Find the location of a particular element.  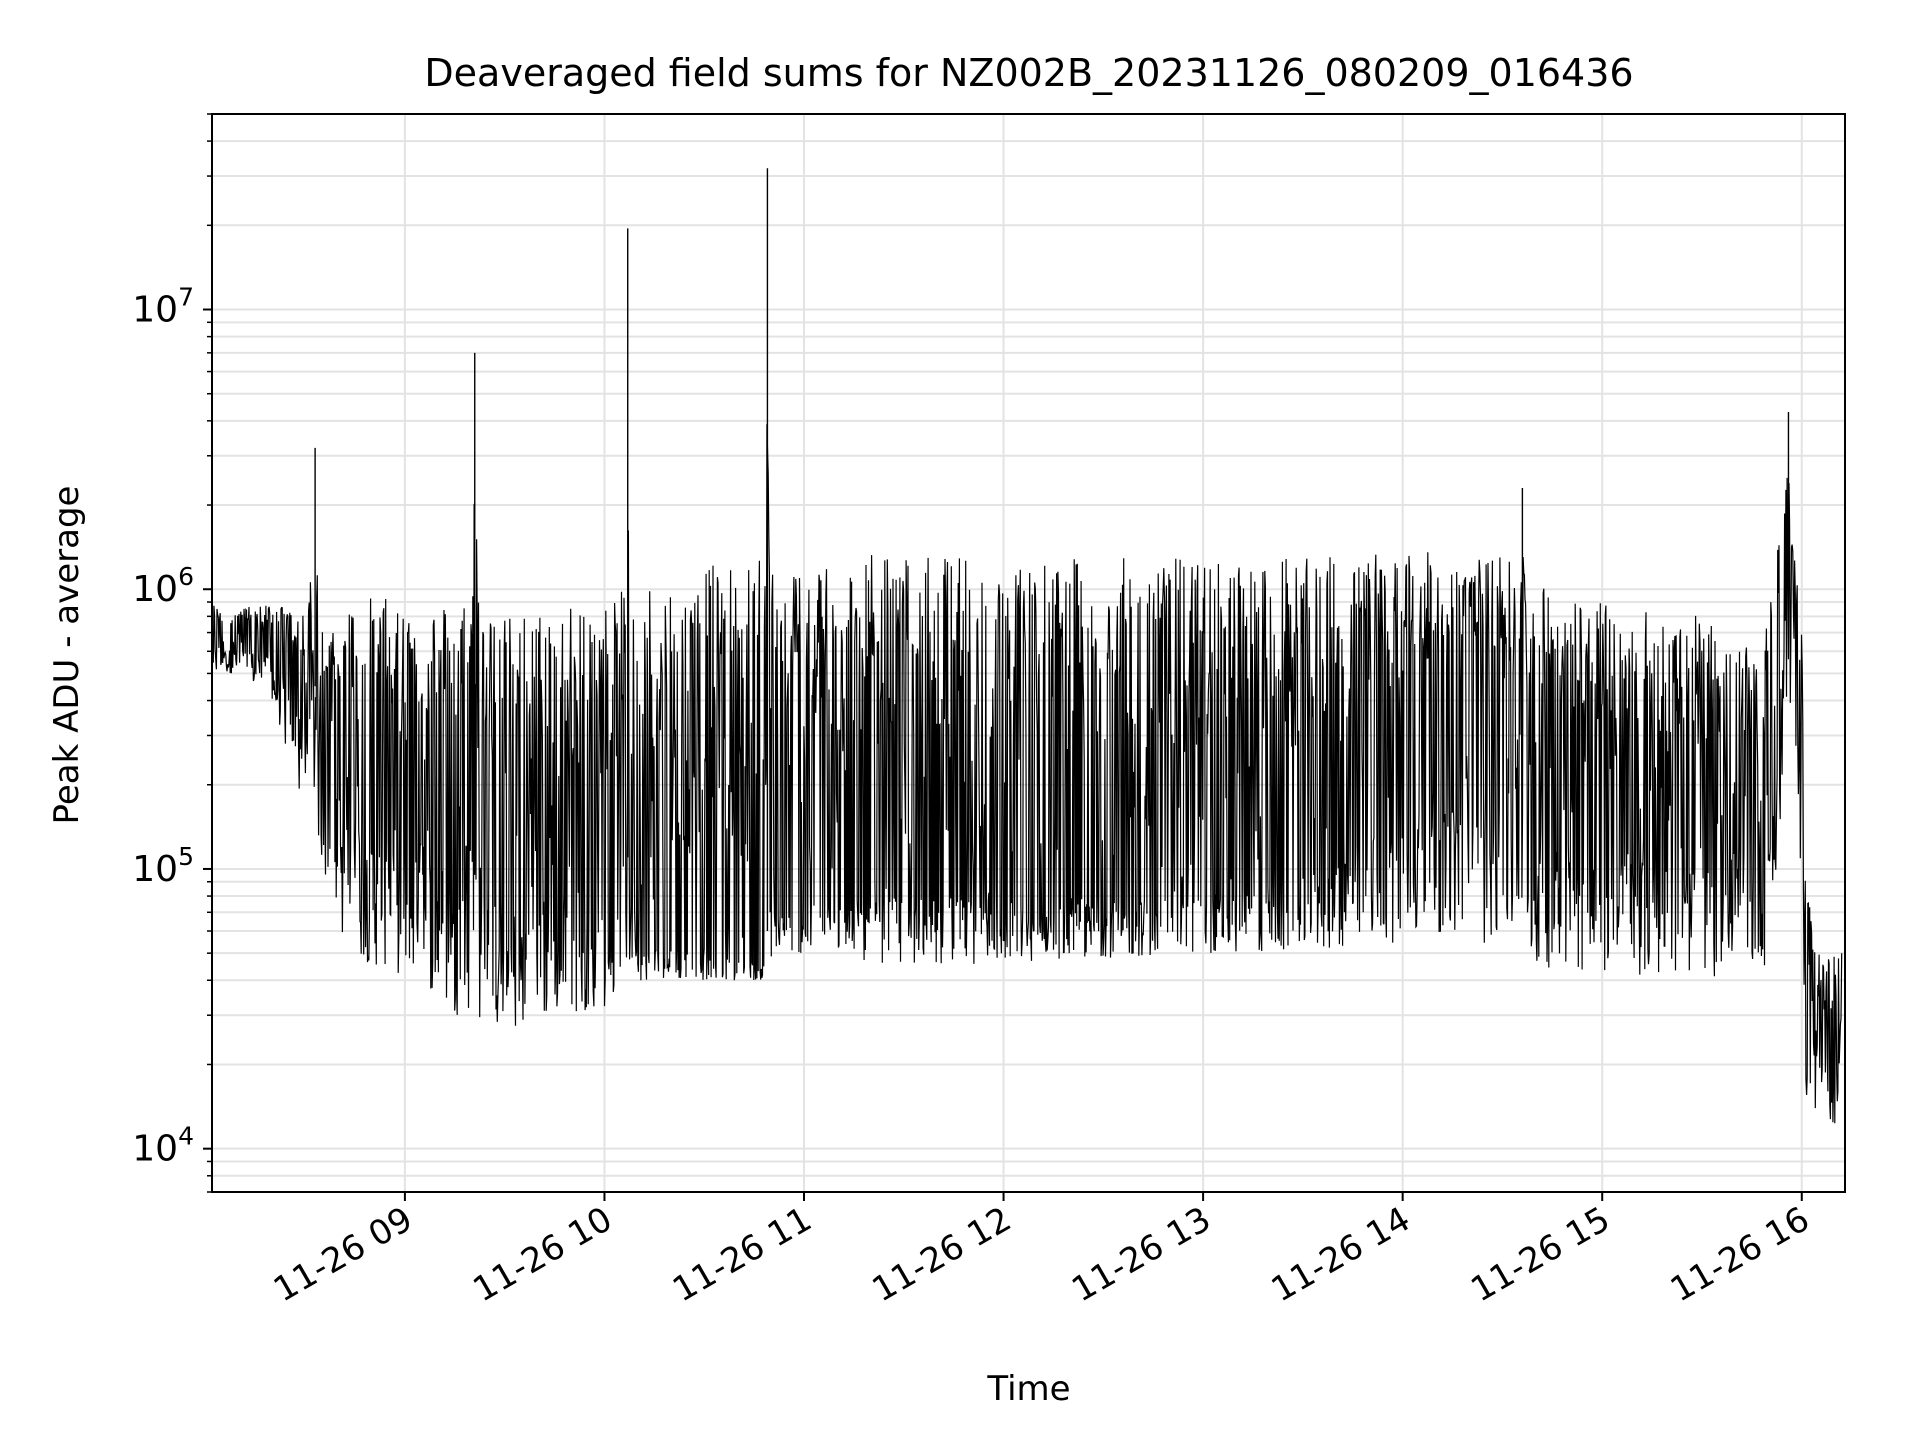

y-tick-label: 10⁴ is located at coordinates (163, 1146).